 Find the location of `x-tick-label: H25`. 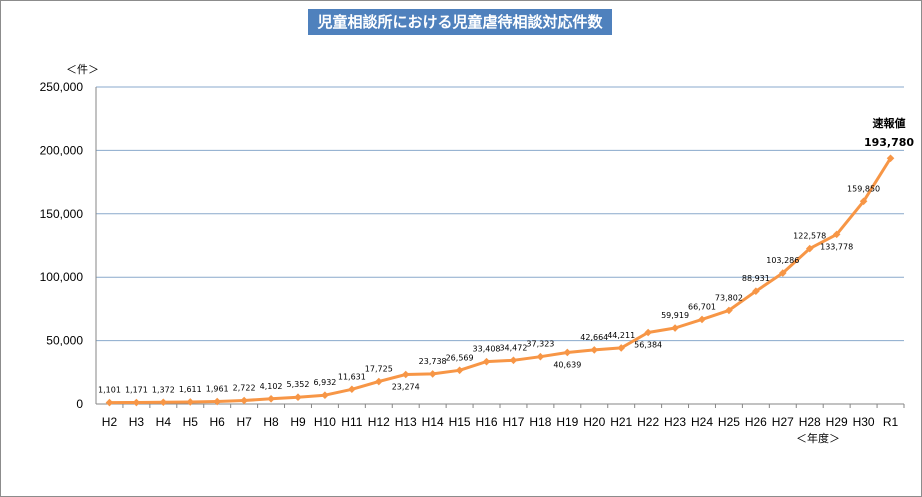

x-tick-label: H25 is located at coordinates (729, 422).